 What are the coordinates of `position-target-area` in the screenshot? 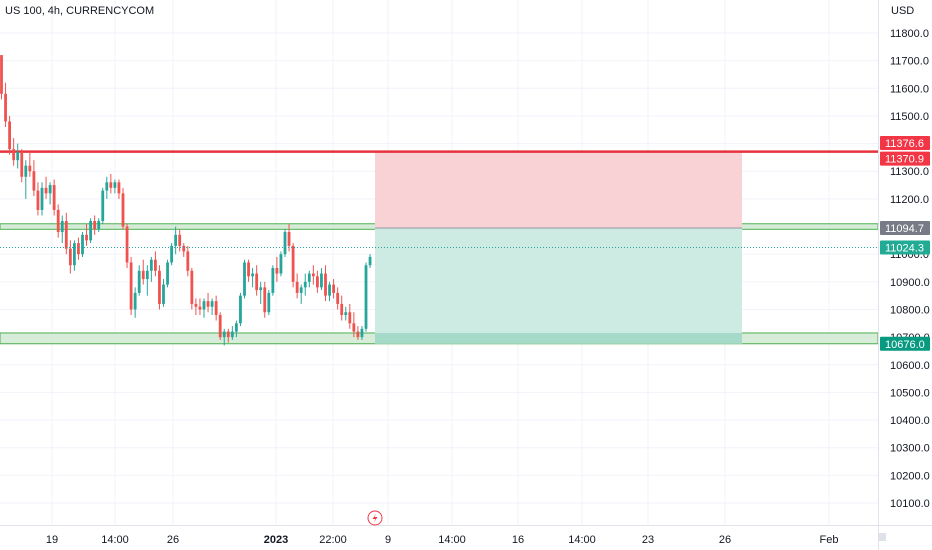 It's located at (558, 285).